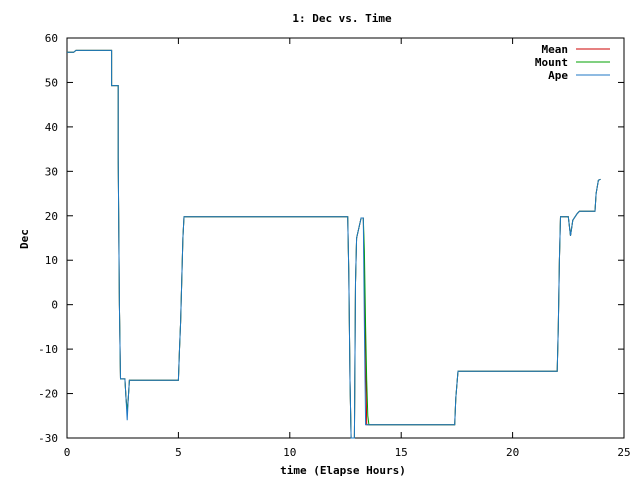 The image size is (640, 480). I want to click on x-tick-label: 15, so click(401, 452).